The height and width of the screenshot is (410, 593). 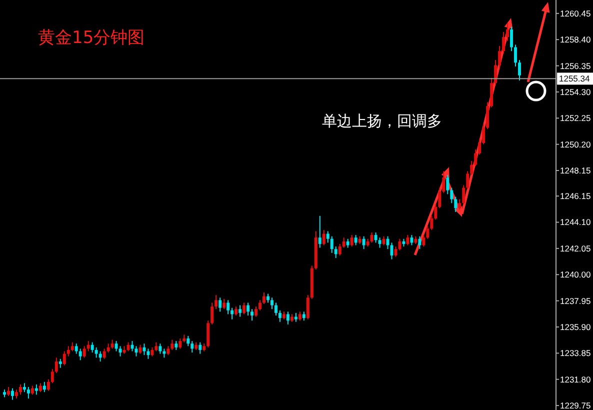 I want to click on y-tick-label: 1252.25, so click(x=575, y=118).